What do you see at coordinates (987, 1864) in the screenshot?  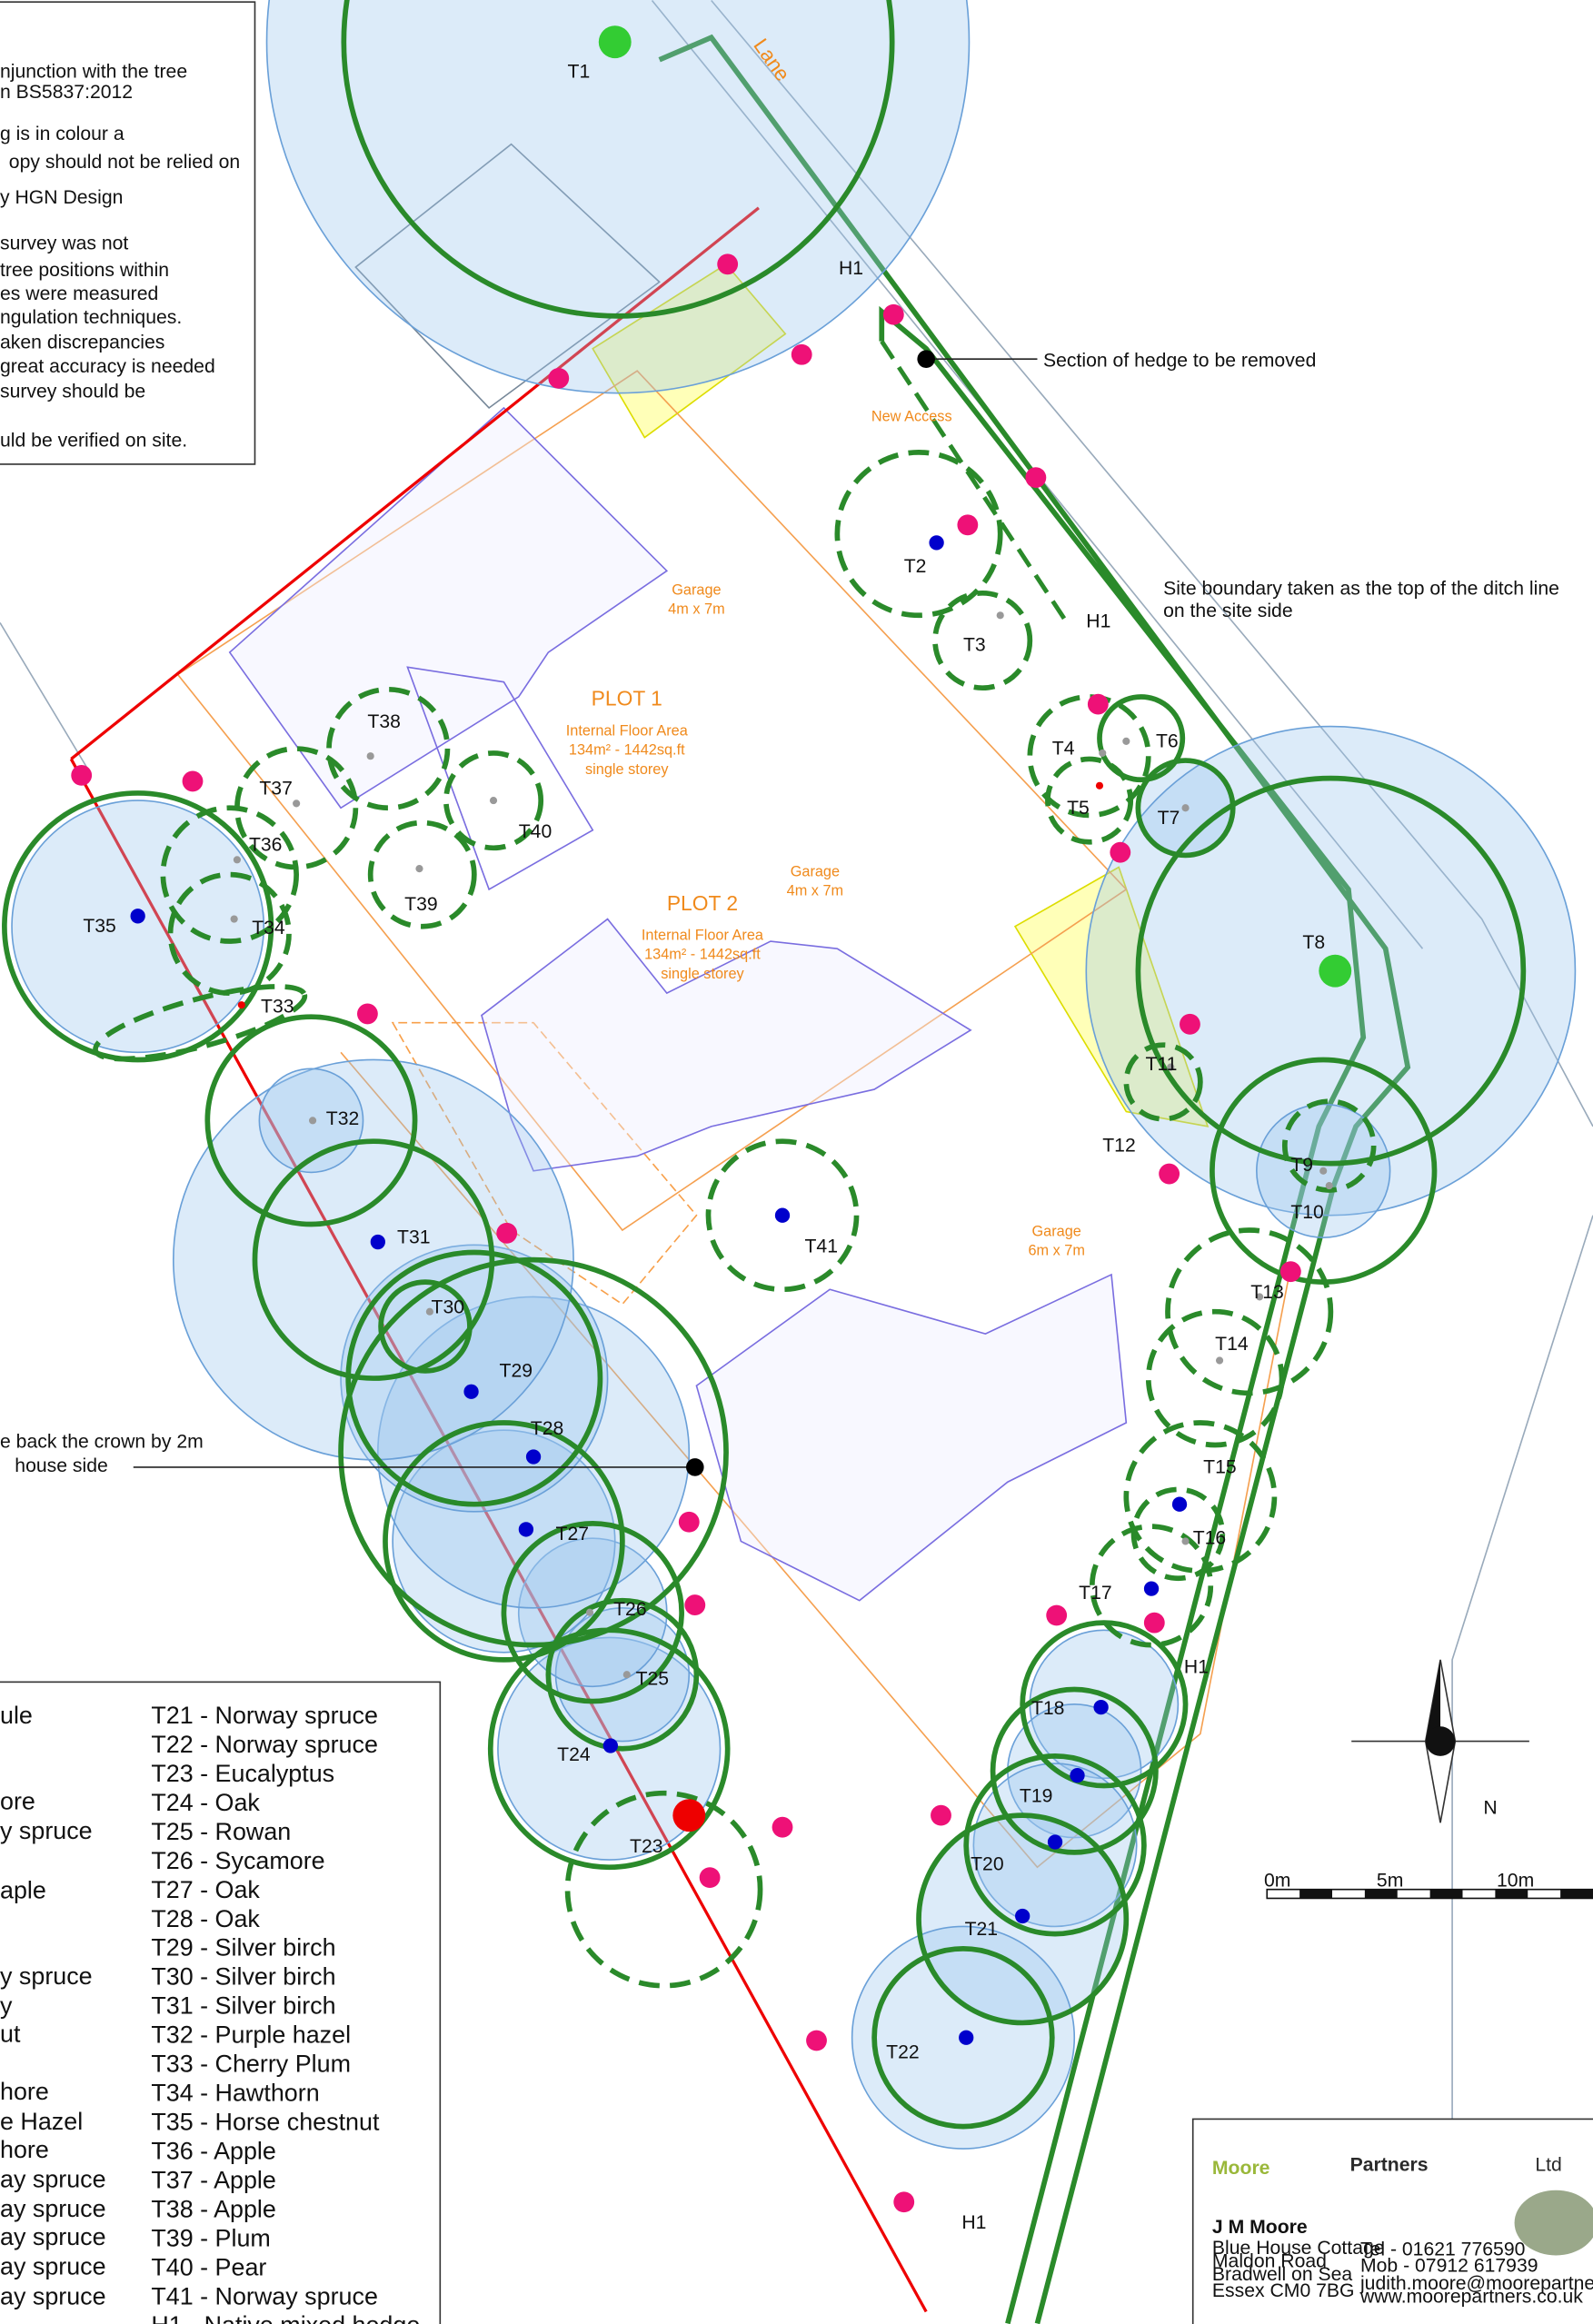 I see `tree-label: T20` at bounding box center [987, 1864].